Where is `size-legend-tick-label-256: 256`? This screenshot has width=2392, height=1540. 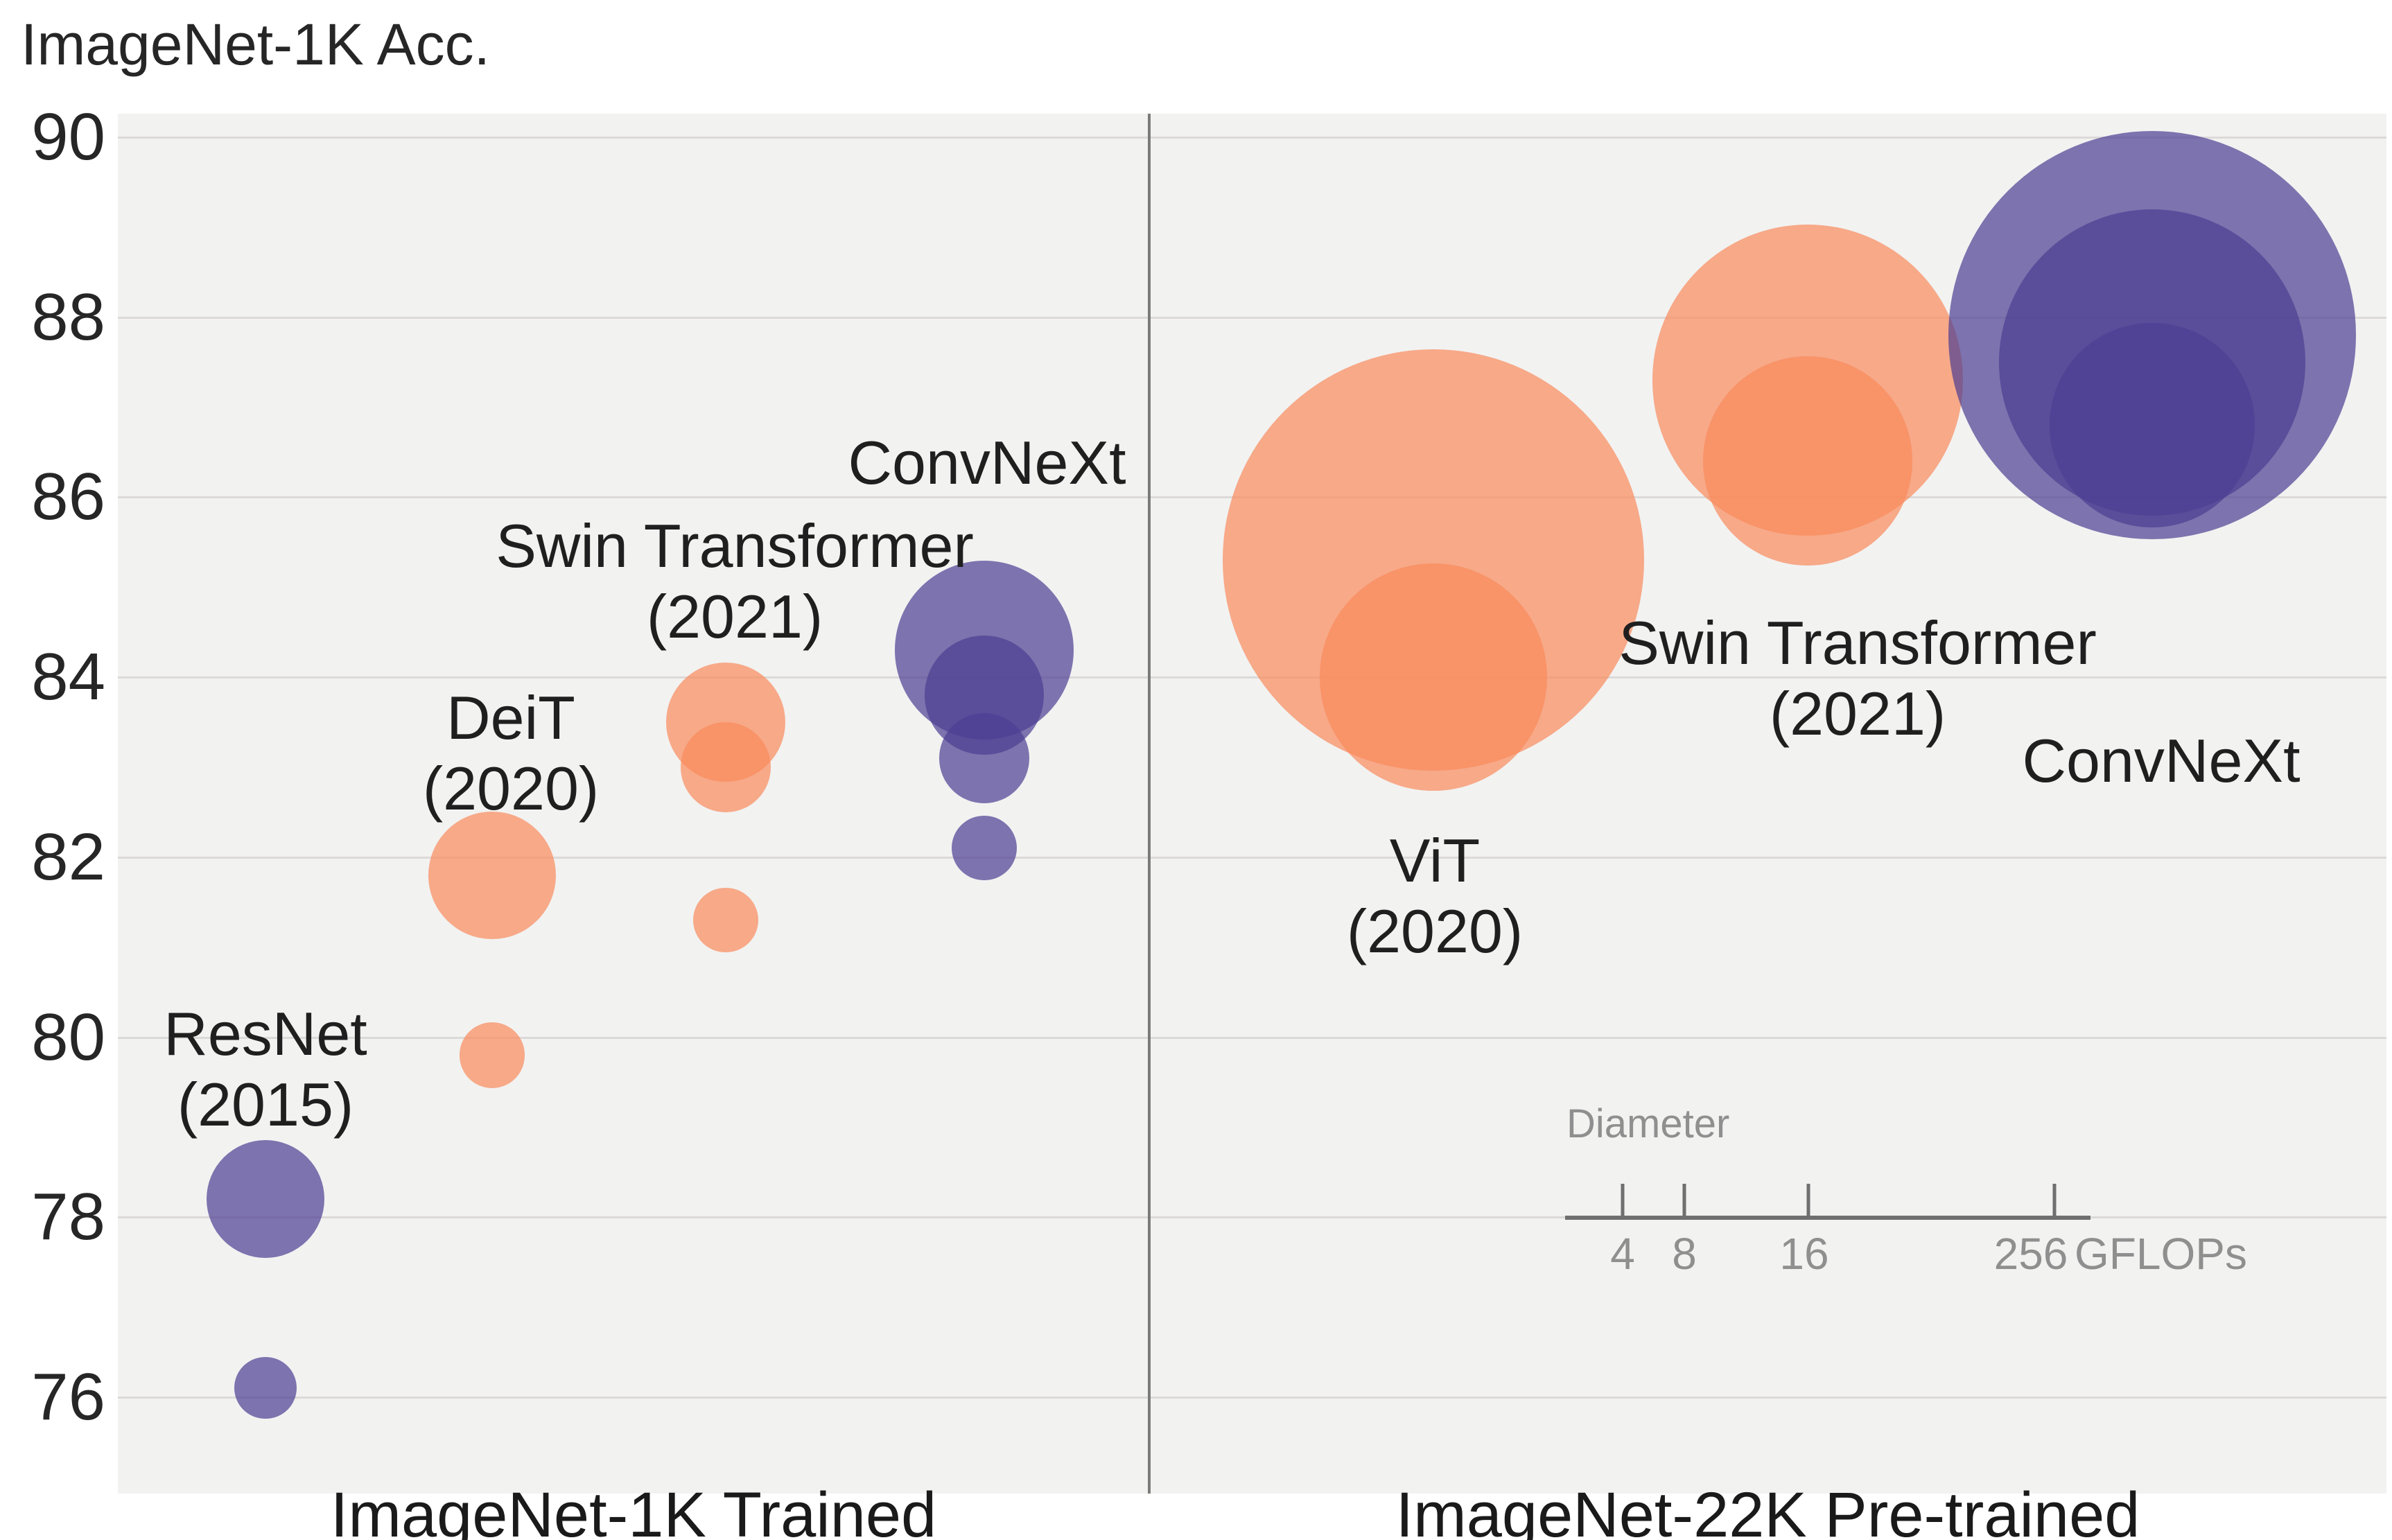 size-legend-tick-label-256: 256 is located at coordinates (2030, 1254).